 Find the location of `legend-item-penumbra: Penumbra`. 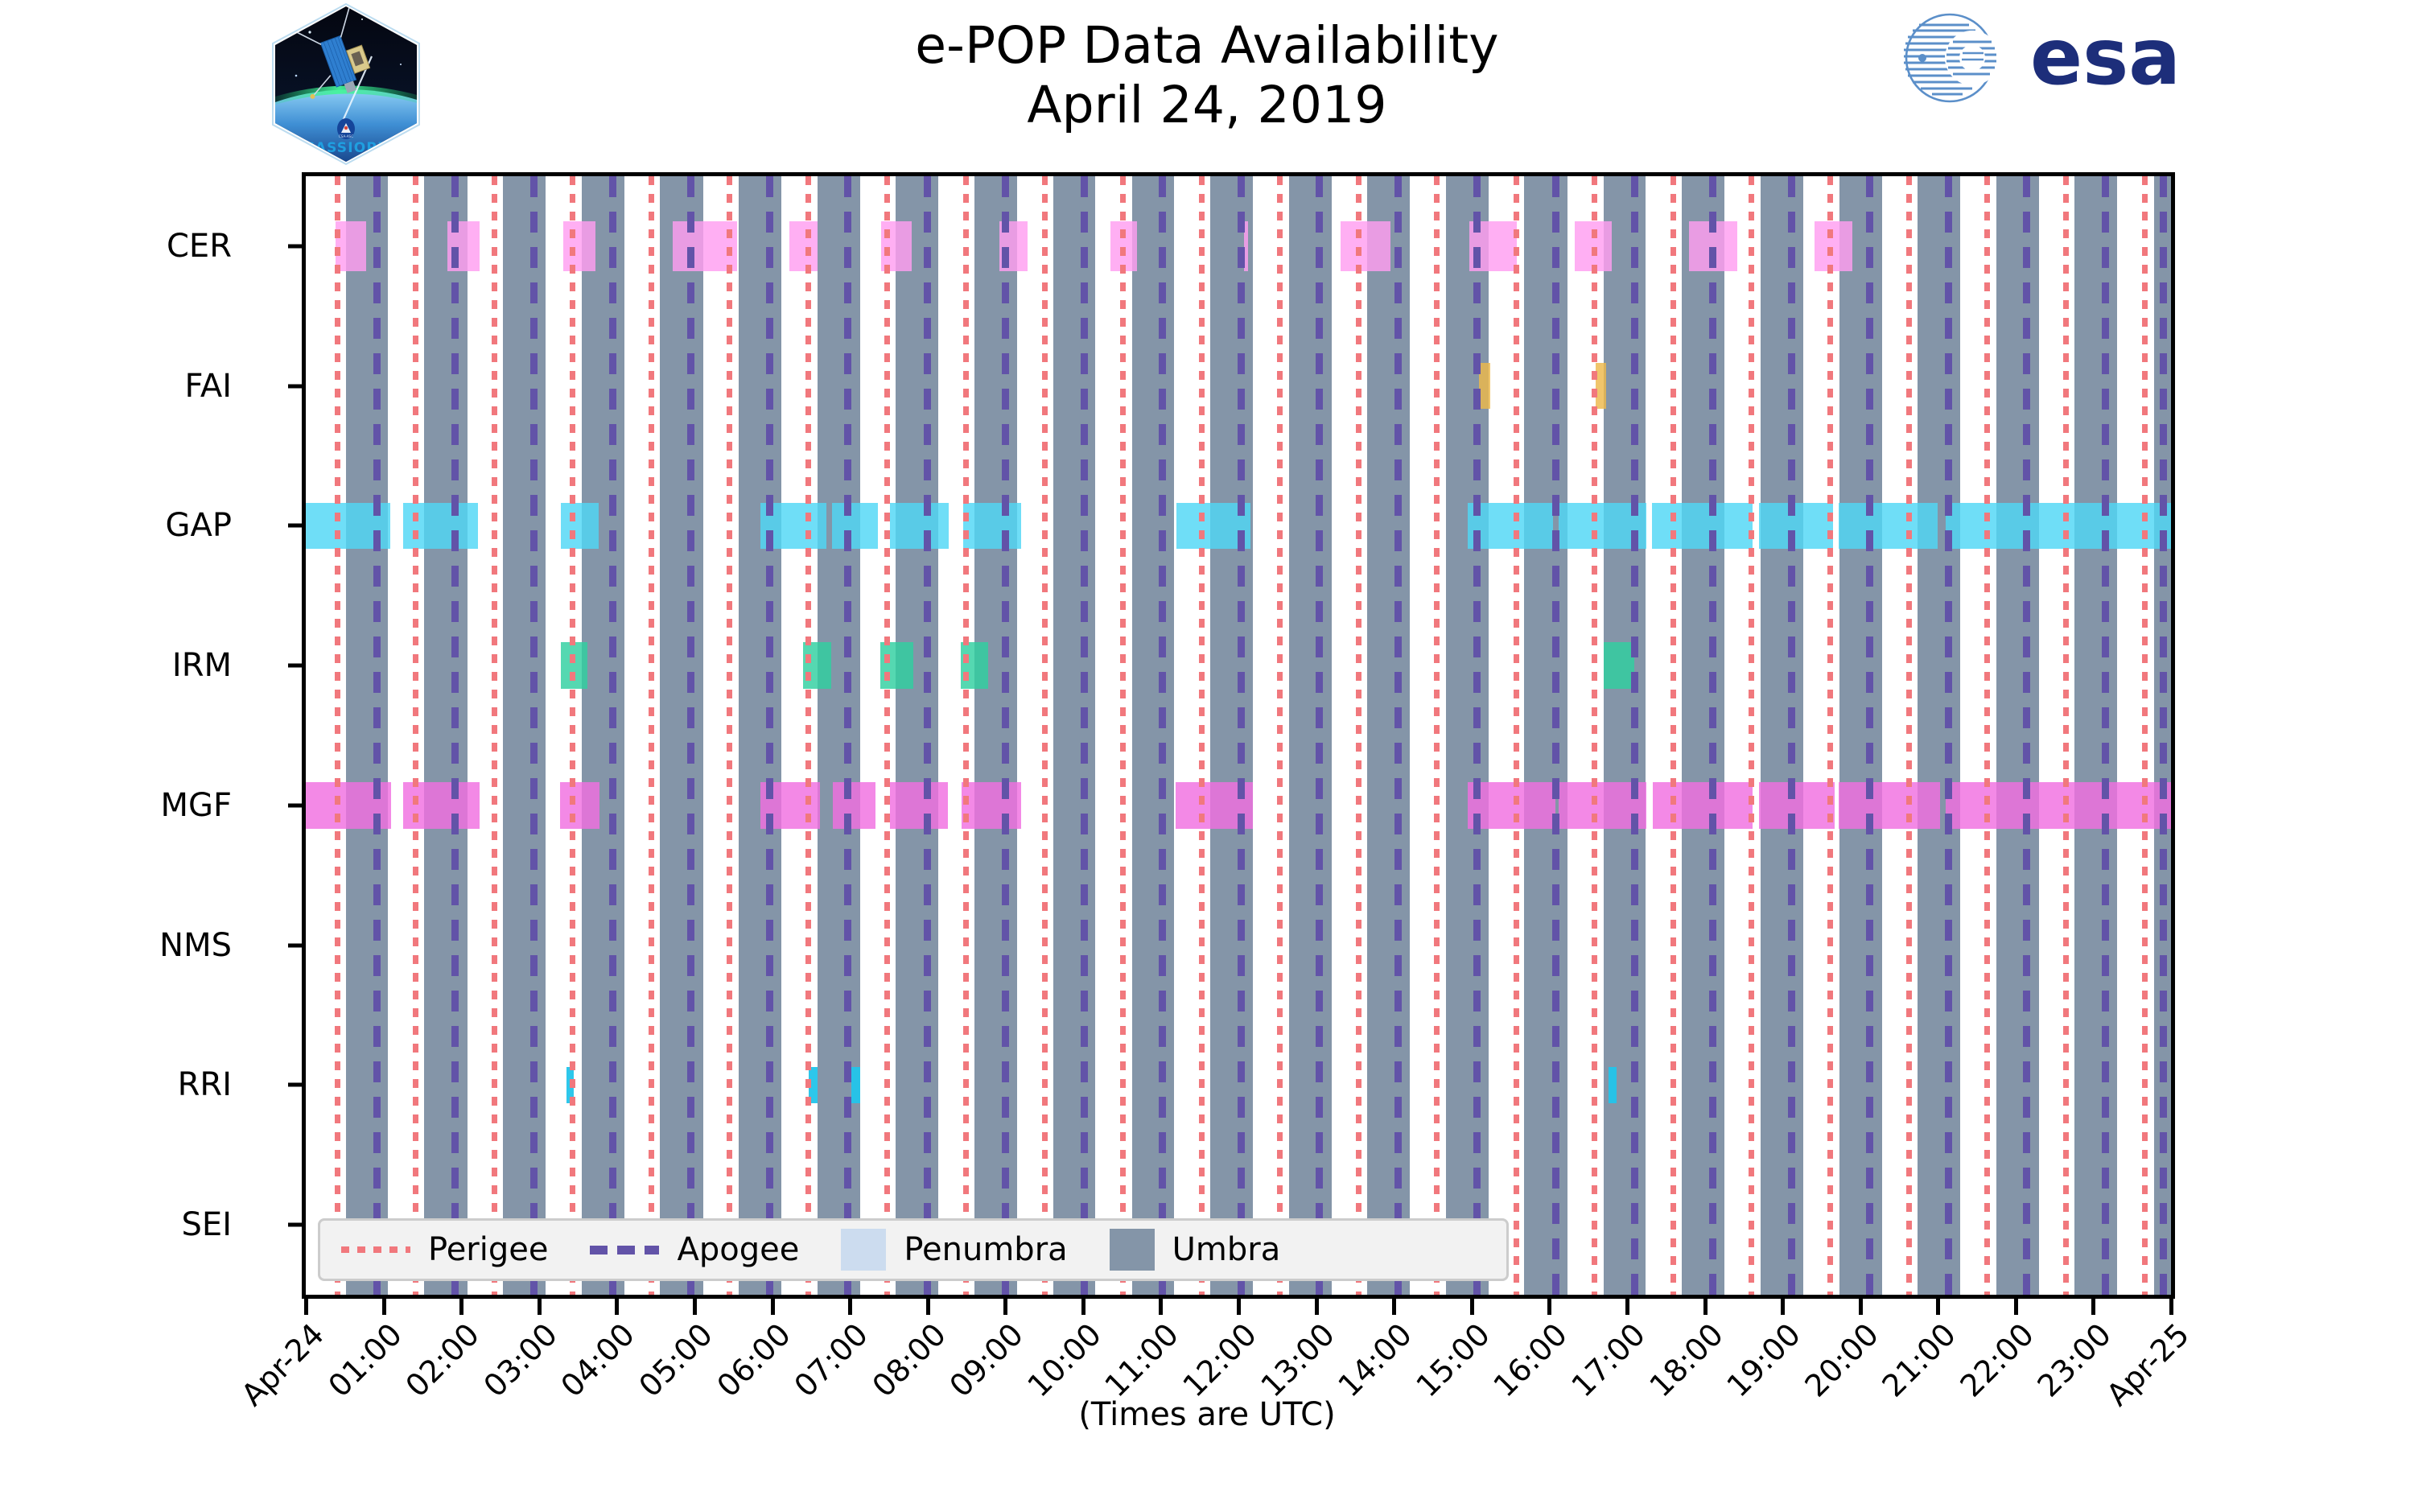

legend-item-penumbra: Penumbra is located at coordinates (954, 1250).